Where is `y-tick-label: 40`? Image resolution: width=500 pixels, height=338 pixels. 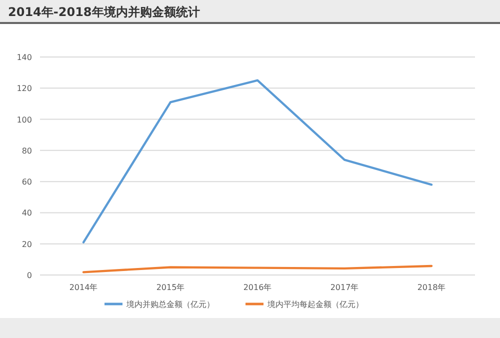
y-tick-label: 40 is located at coordinates (27, 213).